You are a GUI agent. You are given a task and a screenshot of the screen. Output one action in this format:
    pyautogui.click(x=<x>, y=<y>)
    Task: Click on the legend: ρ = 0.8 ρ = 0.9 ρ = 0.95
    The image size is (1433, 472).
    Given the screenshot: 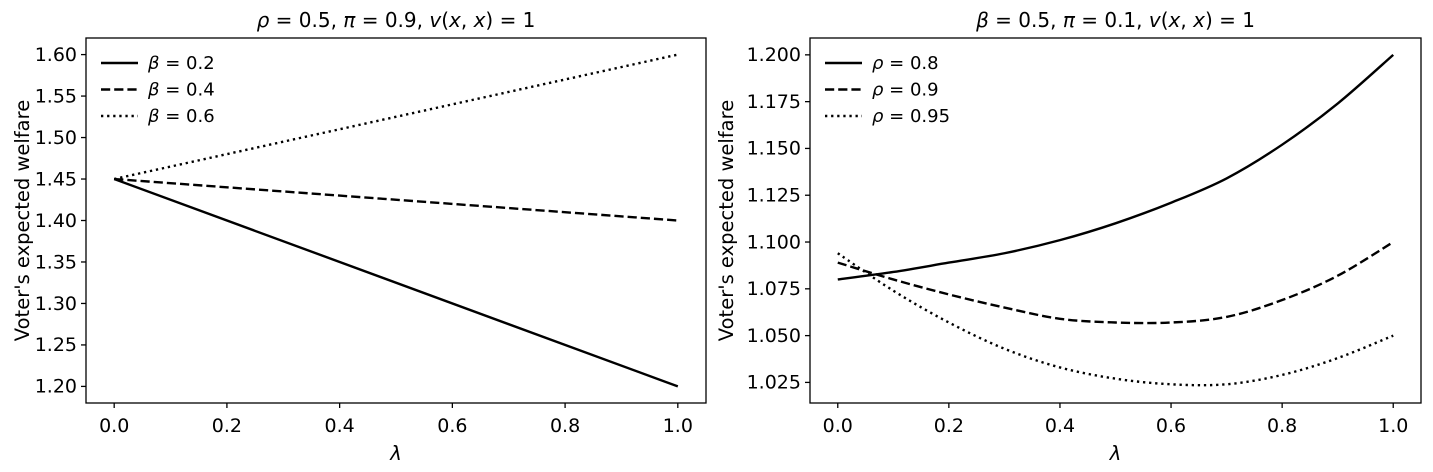 What is the action you would take?
    pyautogui.click(x=887, y=90)
    